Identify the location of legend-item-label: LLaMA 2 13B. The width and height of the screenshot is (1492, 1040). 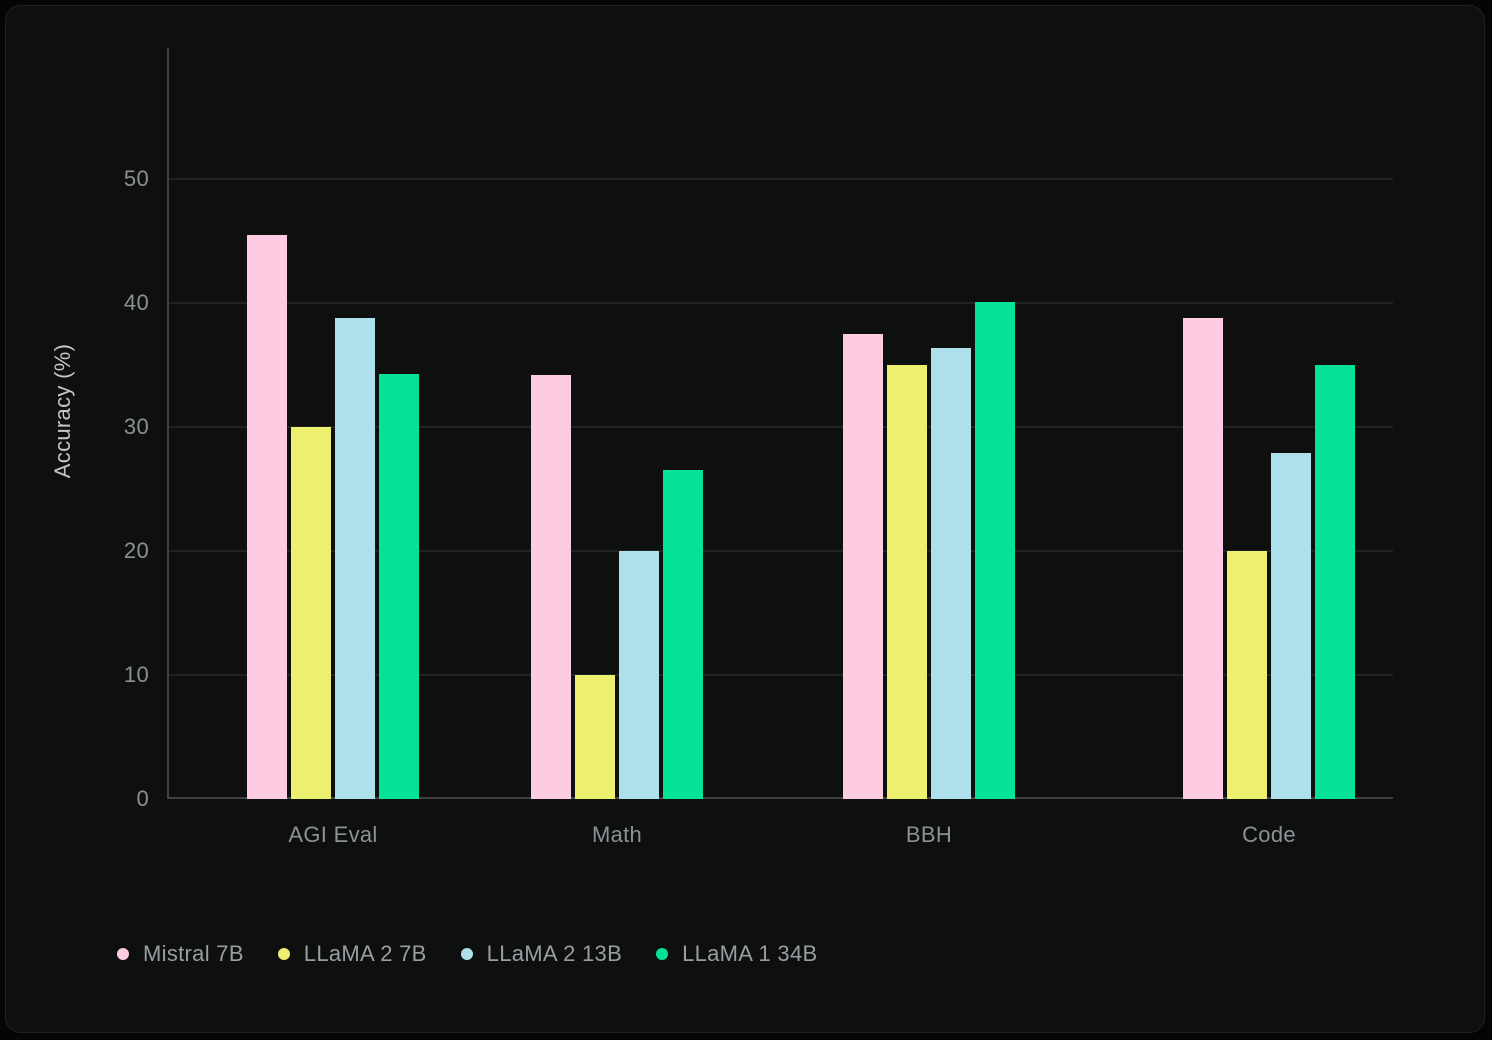
(554, 953).